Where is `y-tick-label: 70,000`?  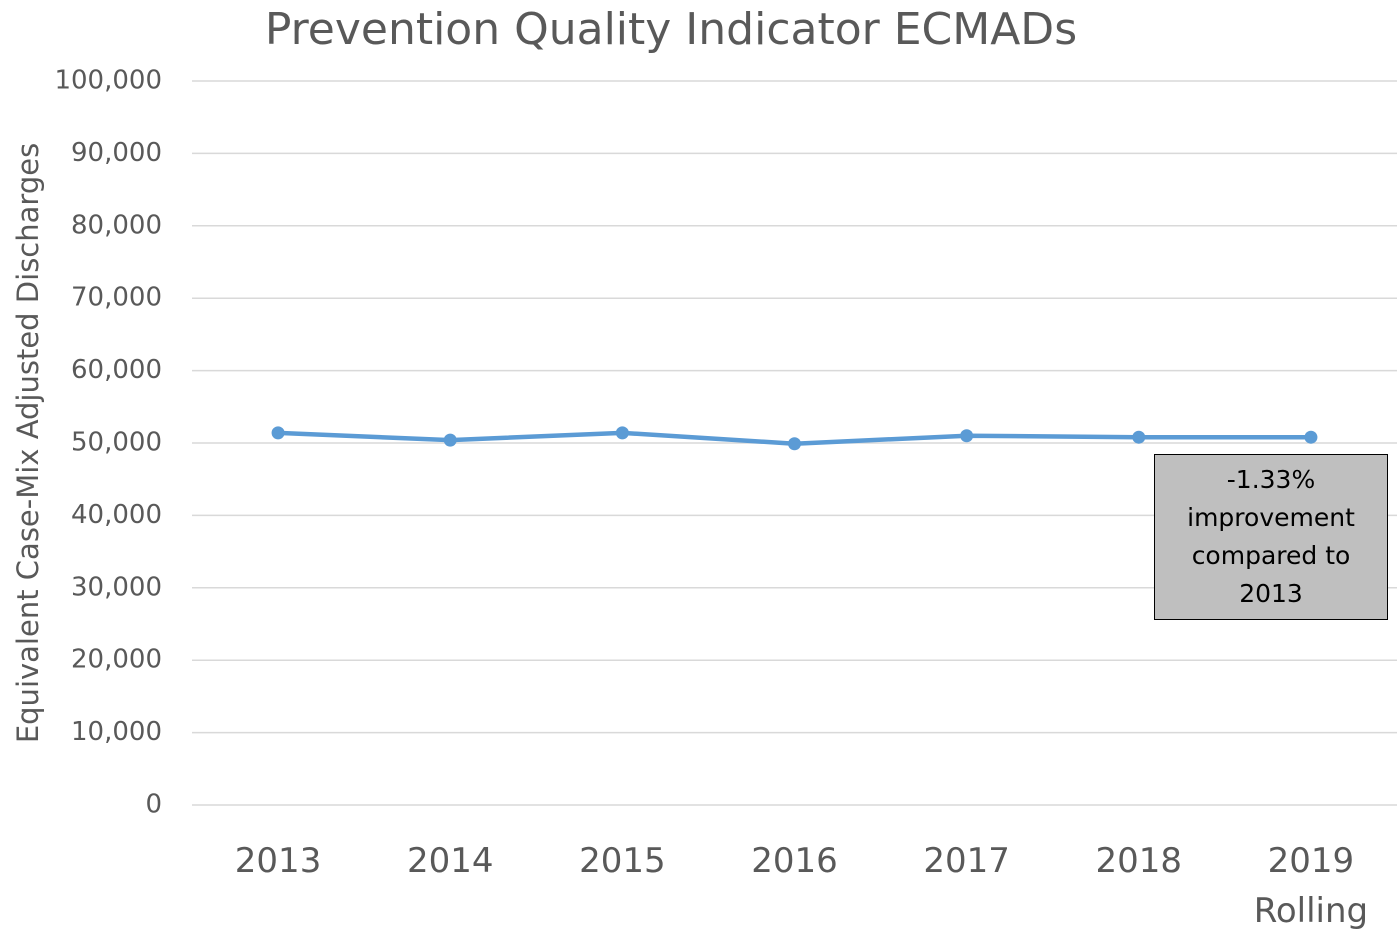
y-tick-label: 70,000 is located at coordinates (116, 298).